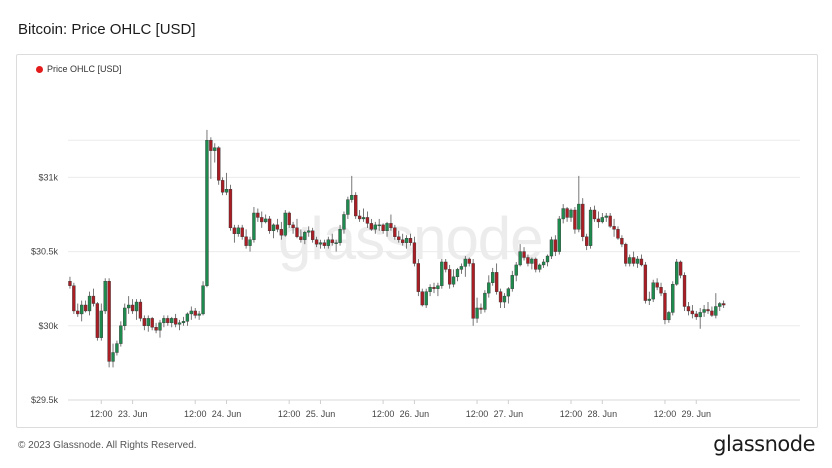 The height and width of the screenshot is (468, 832). What do you see at coordinates (45, 252) in the screenshot?
I see `y-tick-label: $30.5k` at bounding box center [45, 252].